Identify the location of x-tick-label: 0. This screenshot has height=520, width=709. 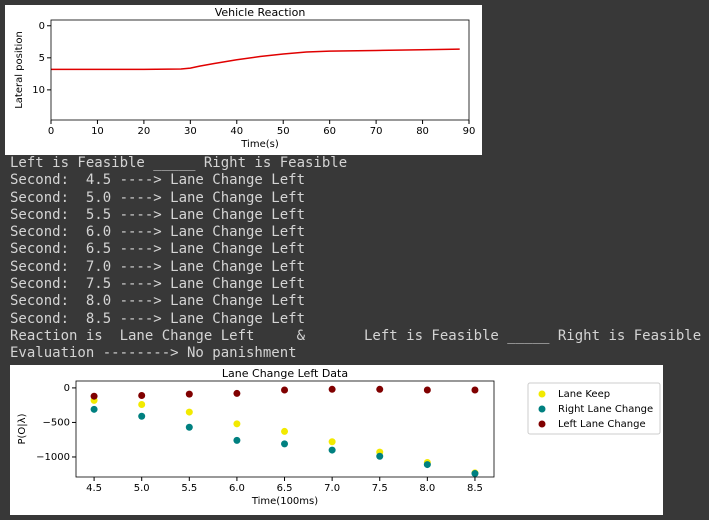
(51, 131).